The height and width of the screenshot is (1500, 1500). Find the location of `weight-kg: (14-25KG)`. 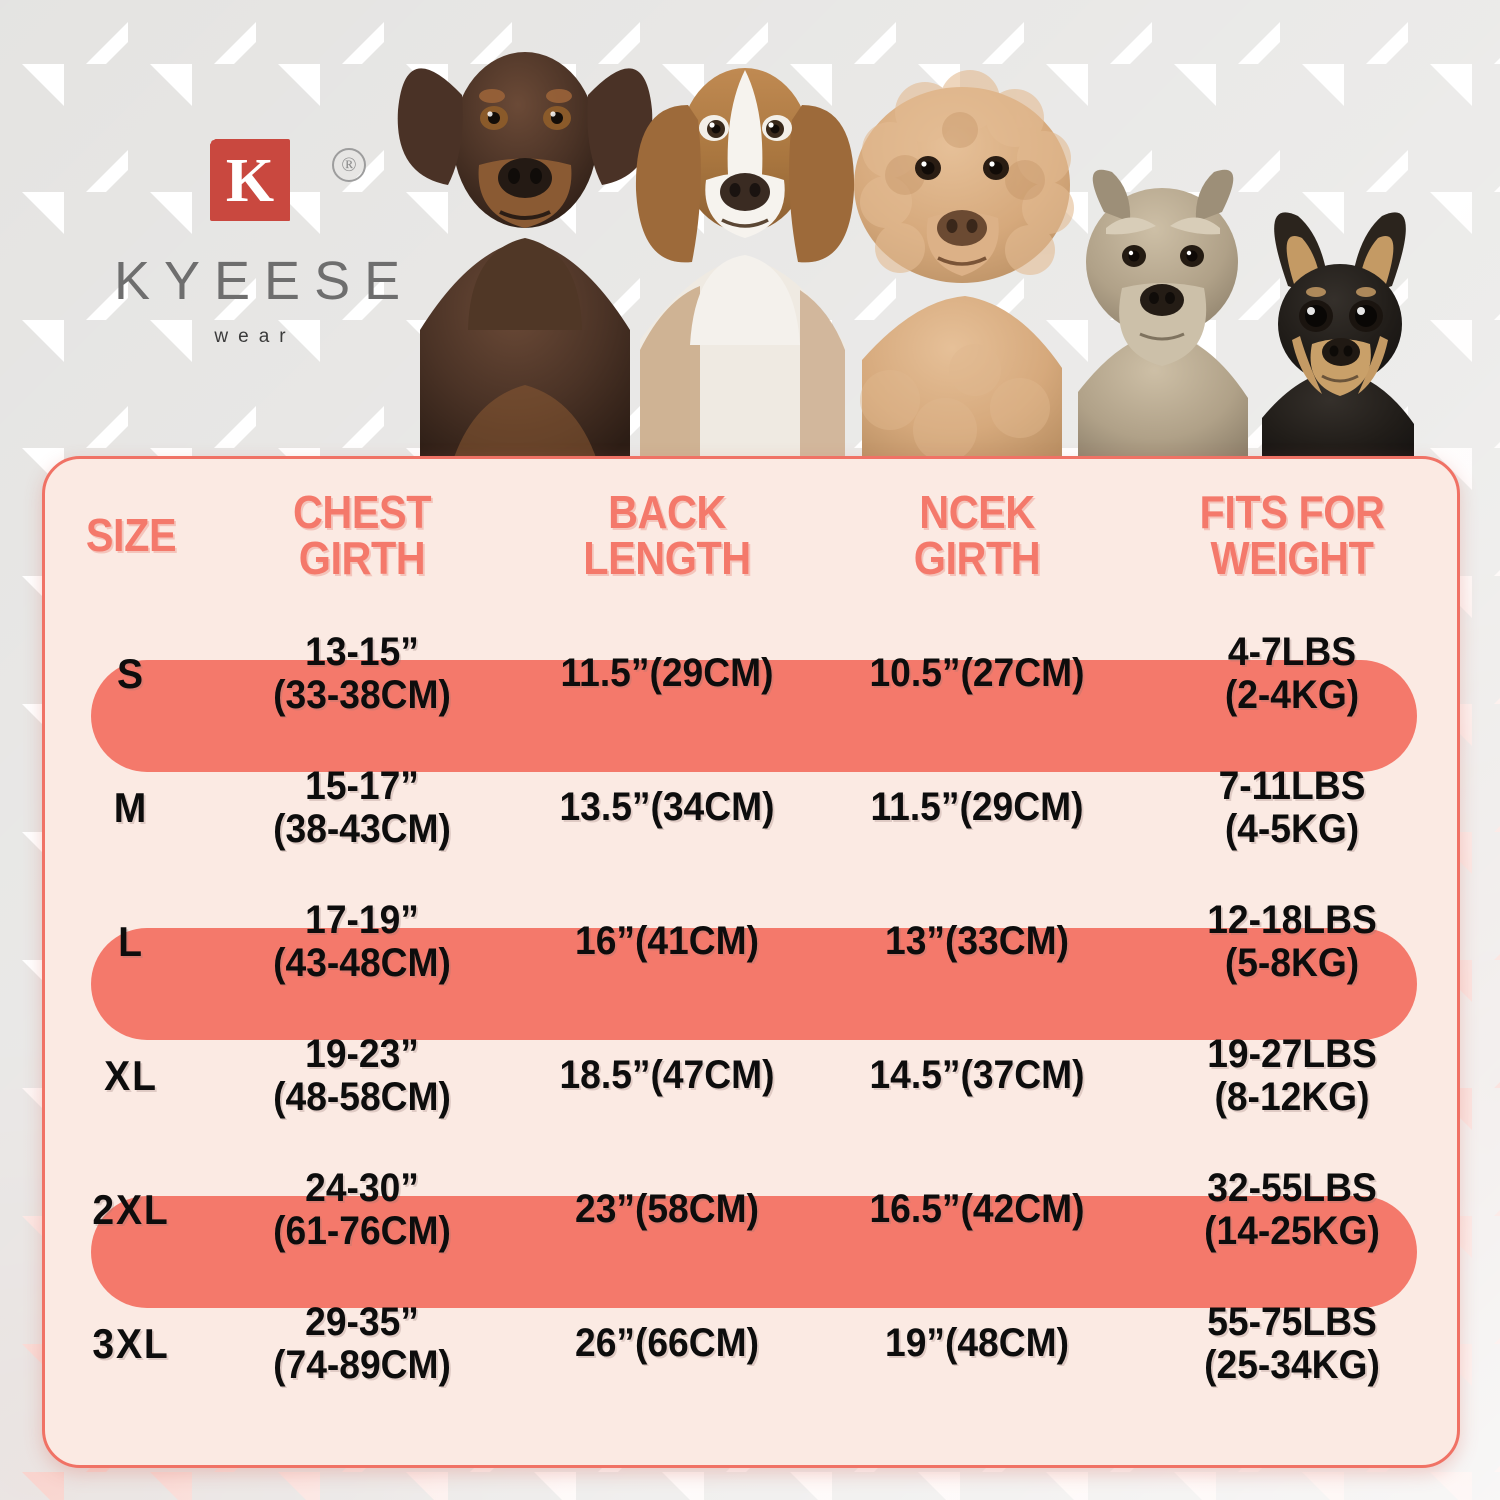

weight-kg: (14-25KG) is located at coordinates (1292, 1231).